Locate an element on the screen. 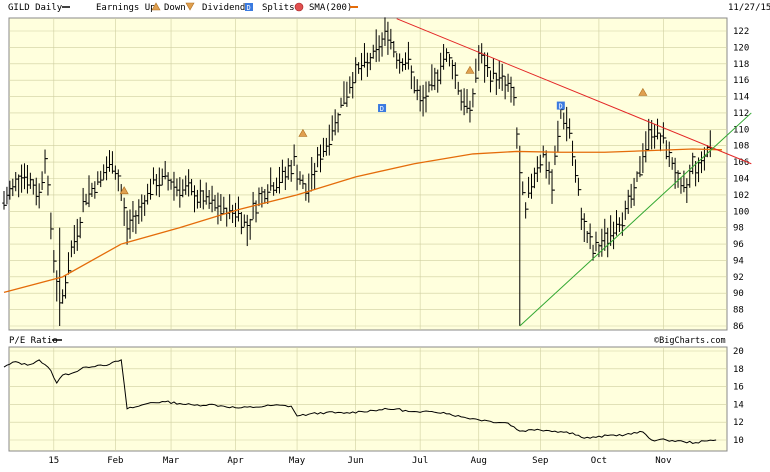 This screenshot has width=770, height=472. x-axis-label: Apr is located at coordinates (235, 461).